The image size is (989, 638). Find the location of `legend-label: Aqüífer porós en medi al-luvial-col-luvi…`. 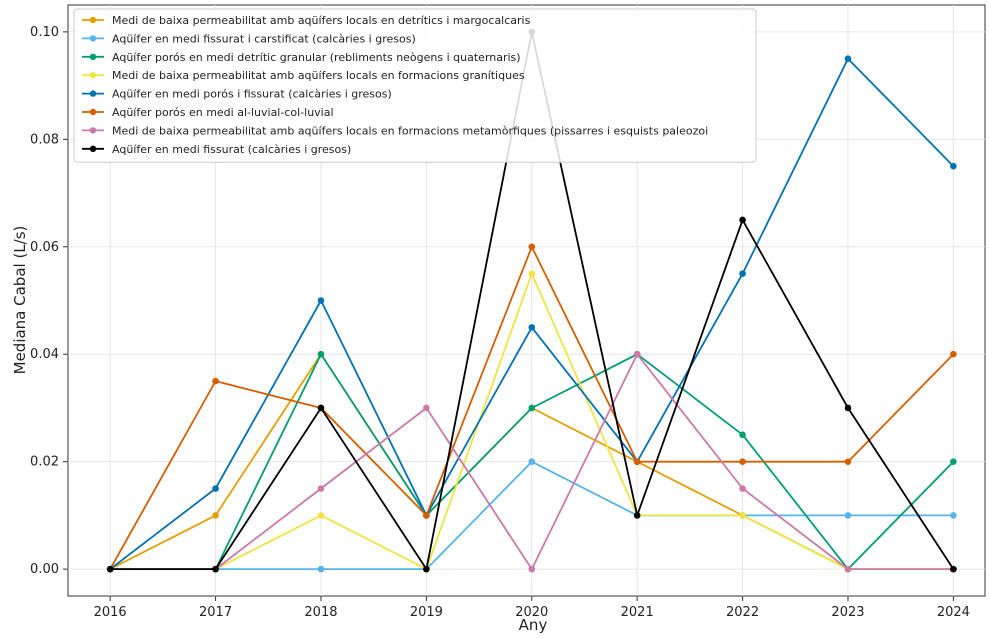

legend-label: Aqüífer porós en medi al-luvial-col-luvi… is located at coordinates (223, 112).